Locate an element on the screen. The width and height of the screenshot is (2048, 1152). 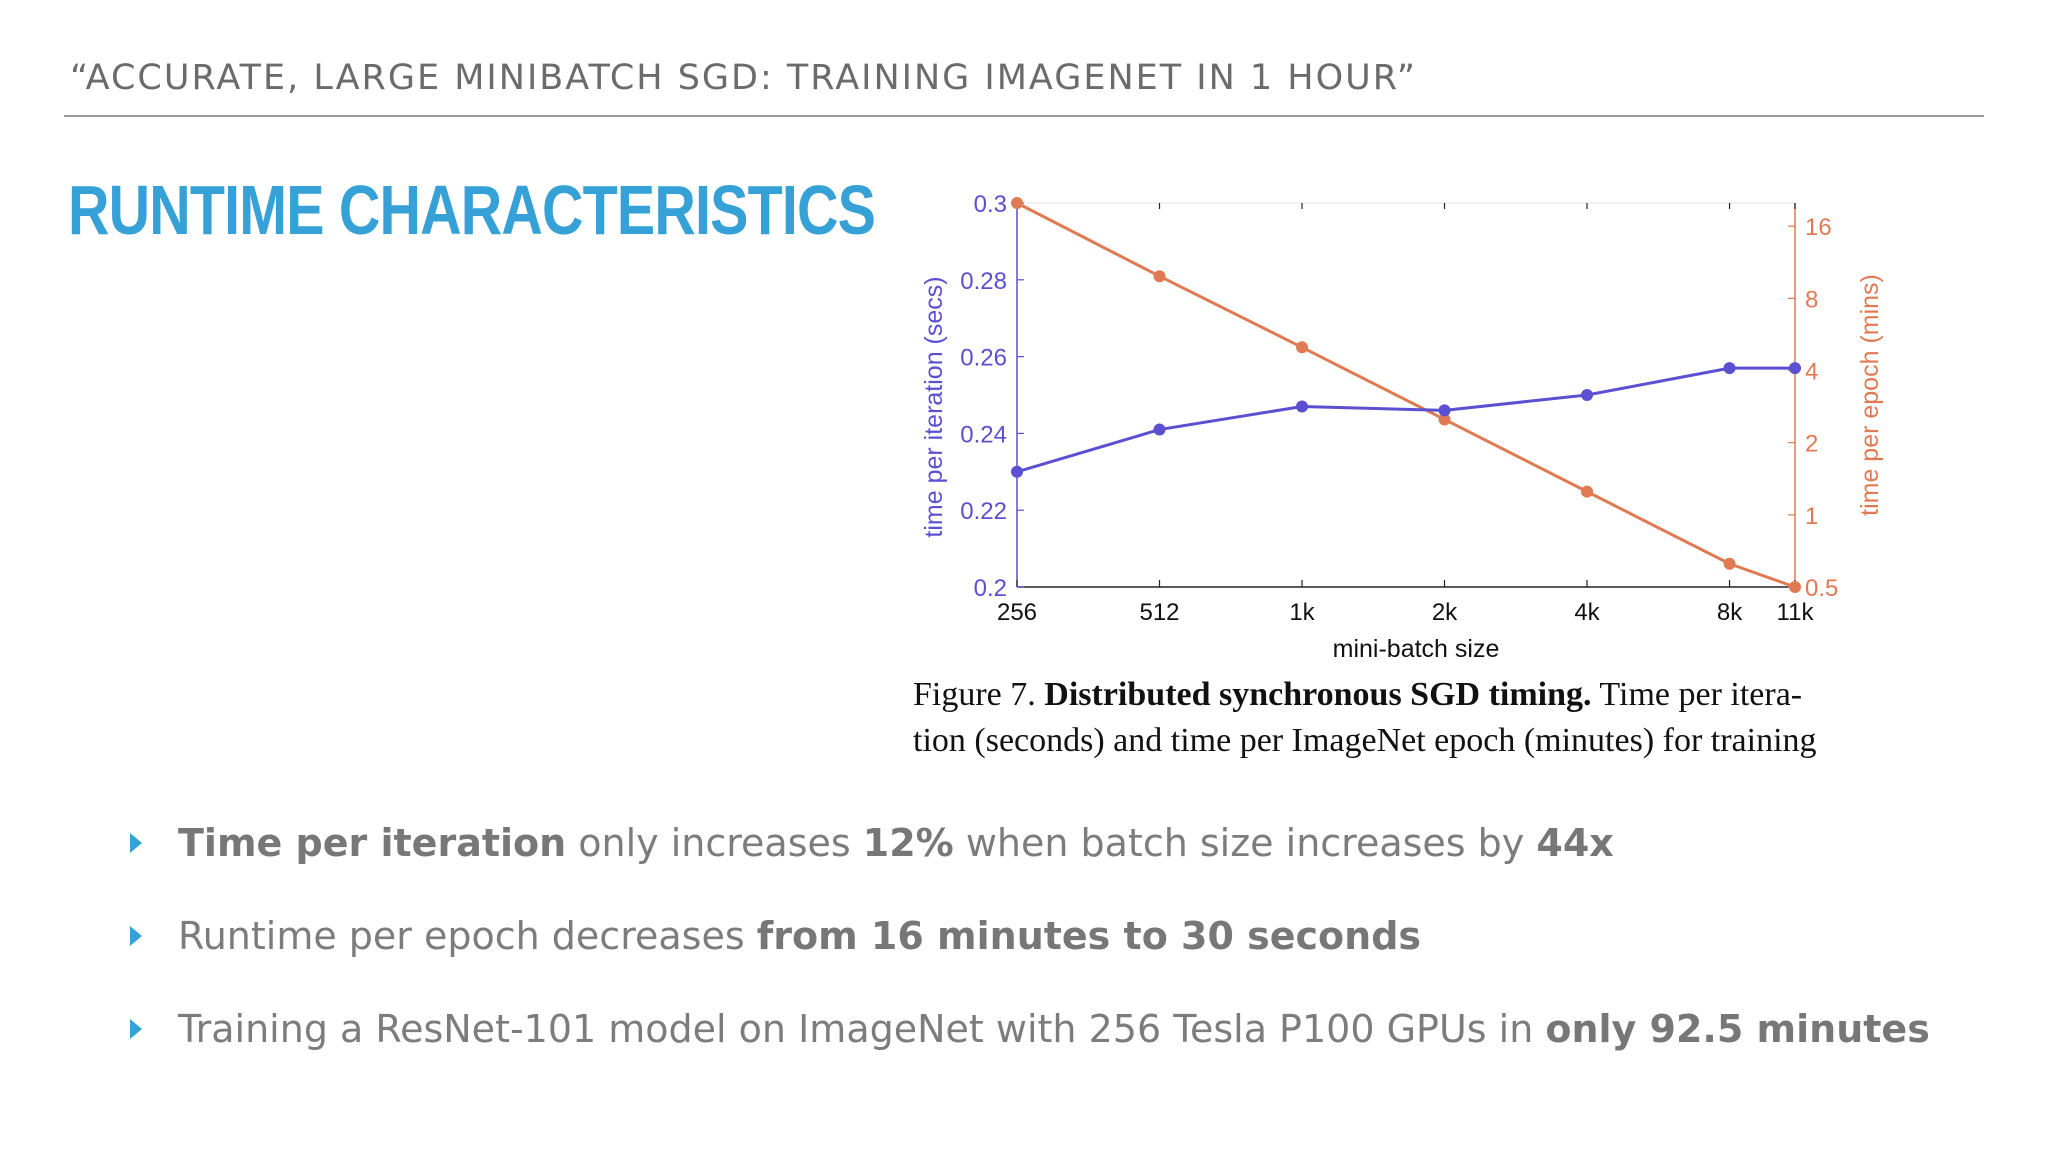
series-line-epoch is located at coordinates (1406, 395).